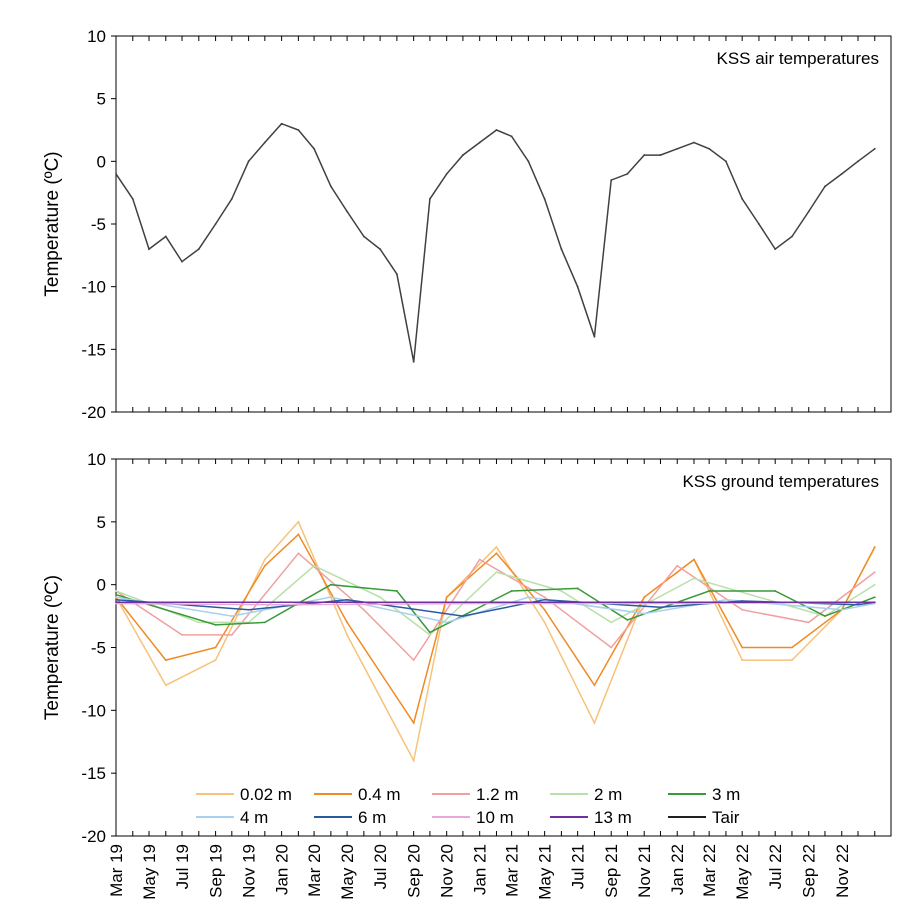 This screenshot has height=924, width=899. What do you see at coordinates (149, 872) in the screenshot?
I see `x-tick-label: May 19` at bounding box center [149, 872].